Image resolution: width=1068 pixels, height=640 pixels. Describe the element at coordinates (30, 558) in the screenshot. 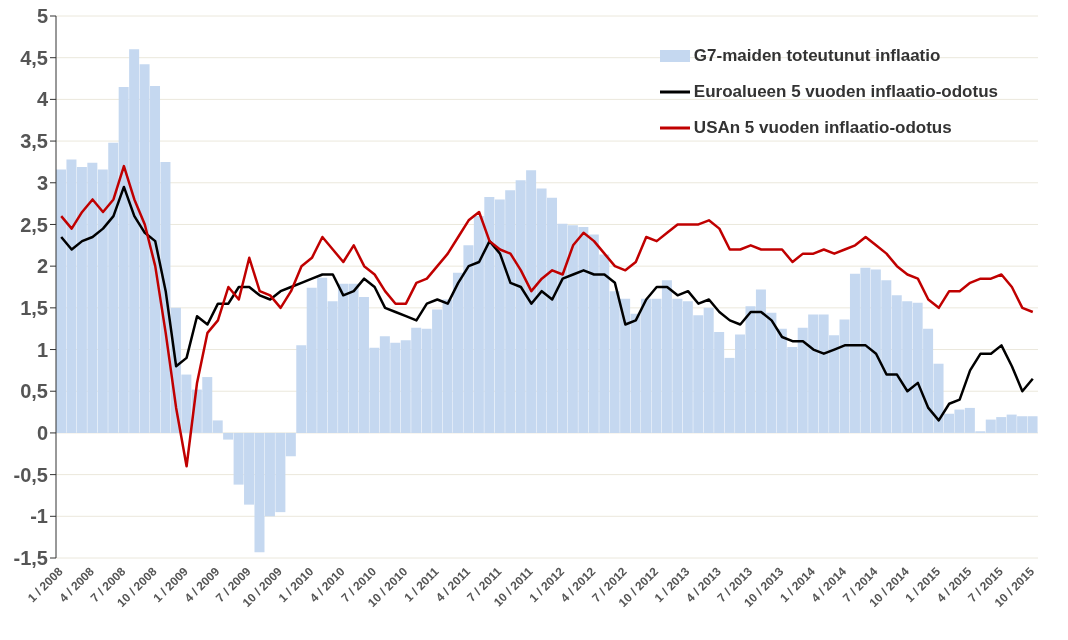

I see `y-tick-label: -1,5` at that location.